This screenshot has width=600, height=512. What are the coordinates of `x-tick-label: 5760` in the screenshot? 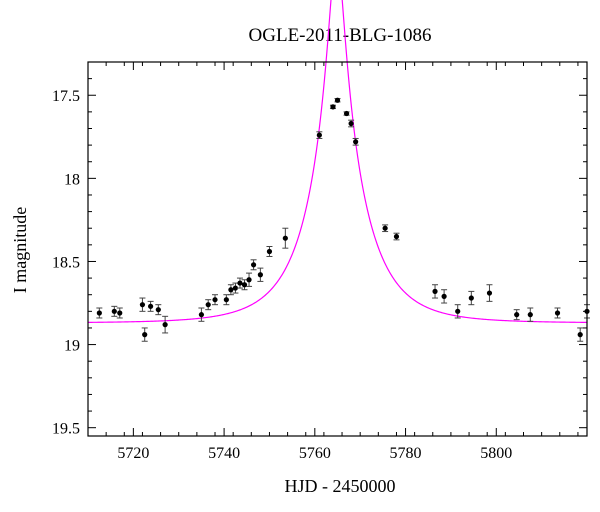 It's located at (315, 453).